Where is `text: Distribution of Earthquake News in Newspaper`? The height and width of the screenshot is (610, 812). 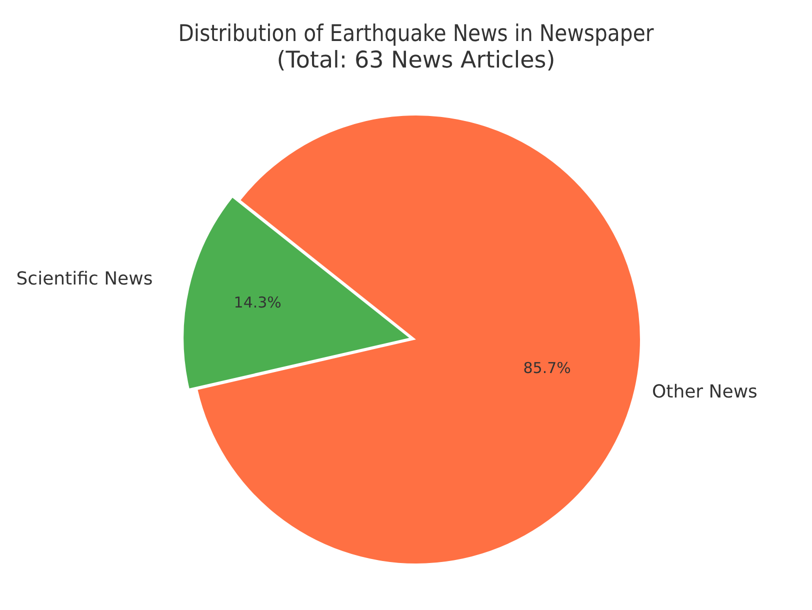
text: Distribution of Earthquake News in Newspaper is located at coordinates (416, 34).